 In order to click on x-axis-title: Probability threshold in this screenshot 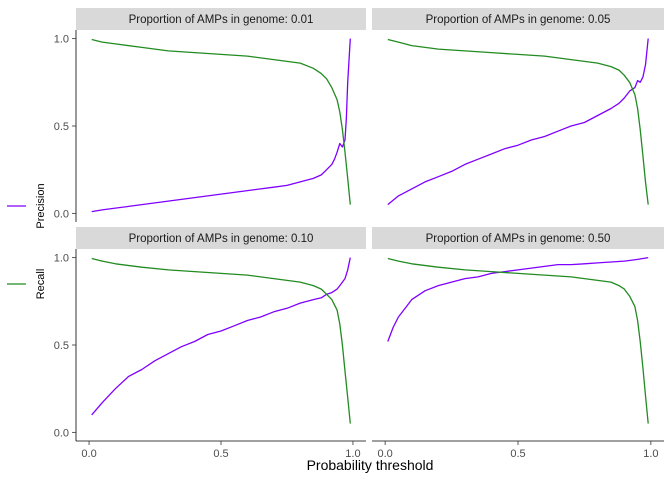, I will do `click(370, 465)`.